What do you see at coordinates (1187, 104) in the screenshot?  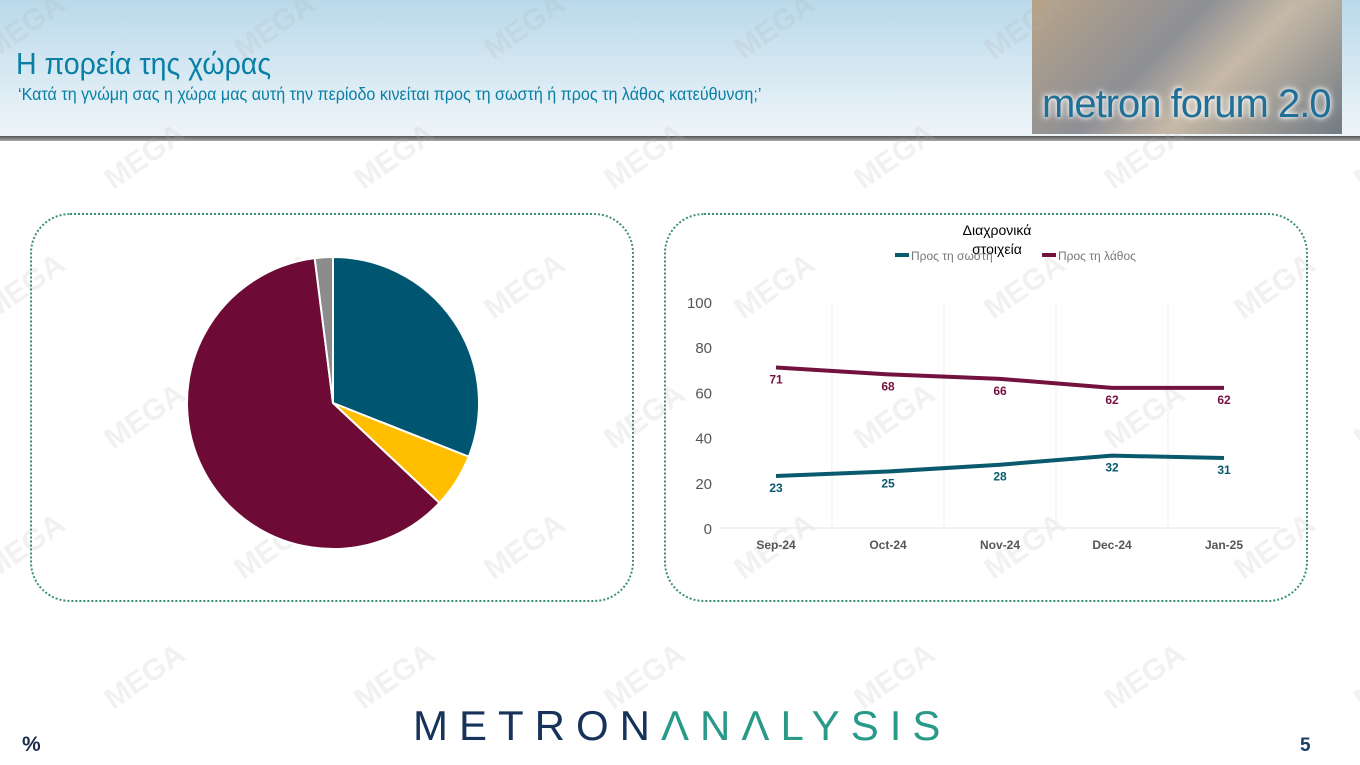 I see `logo-text: metron forum 2.0` at bounding box center [1187, 104].